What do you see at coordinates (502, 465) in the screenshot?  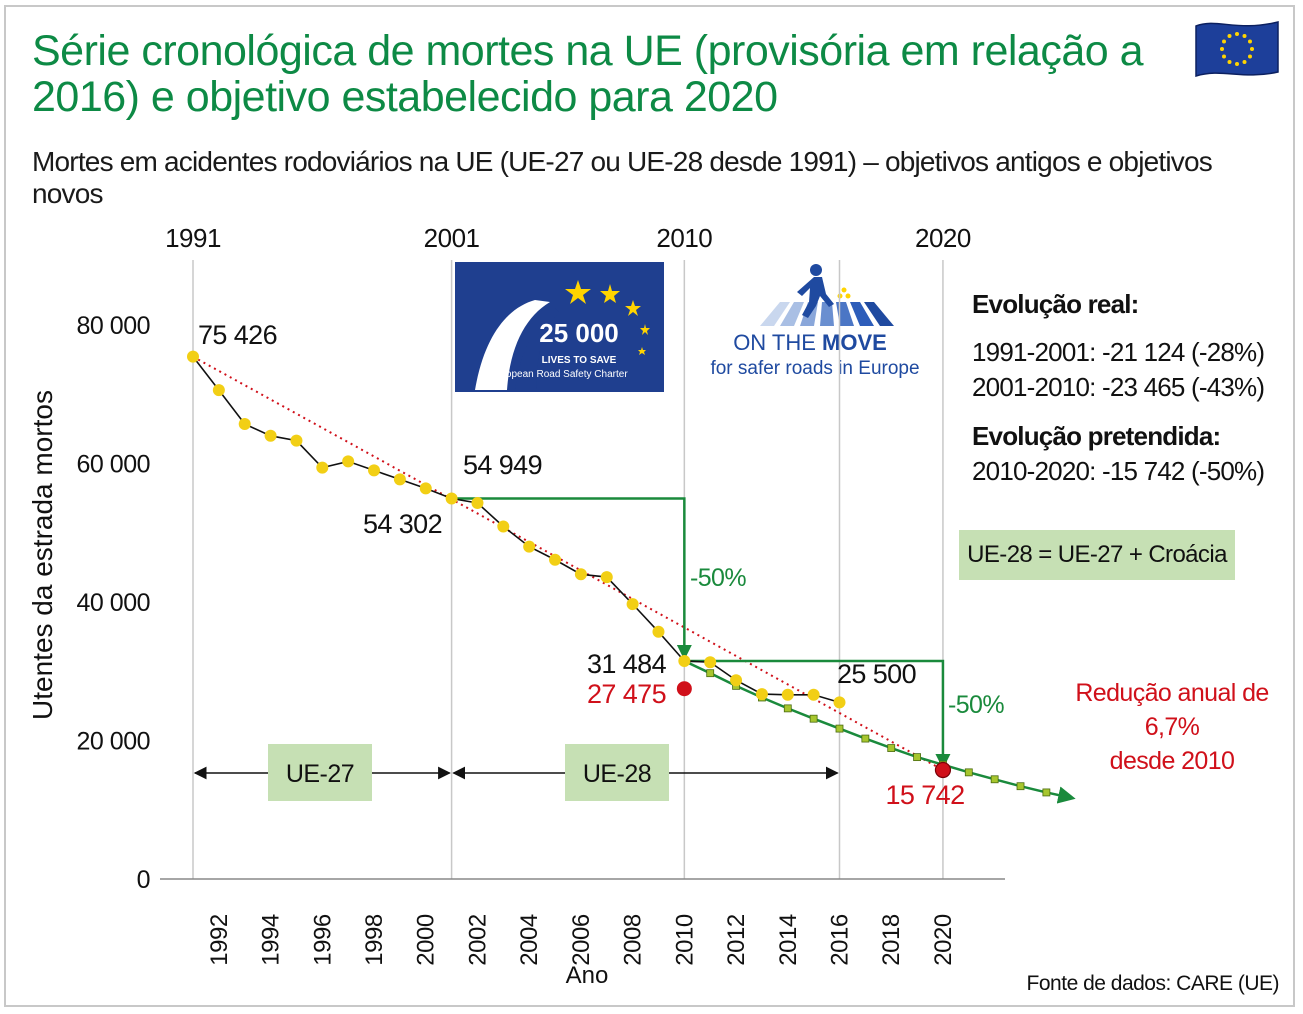 I see `data-label: 54 949` at bounding box center [502, 465].